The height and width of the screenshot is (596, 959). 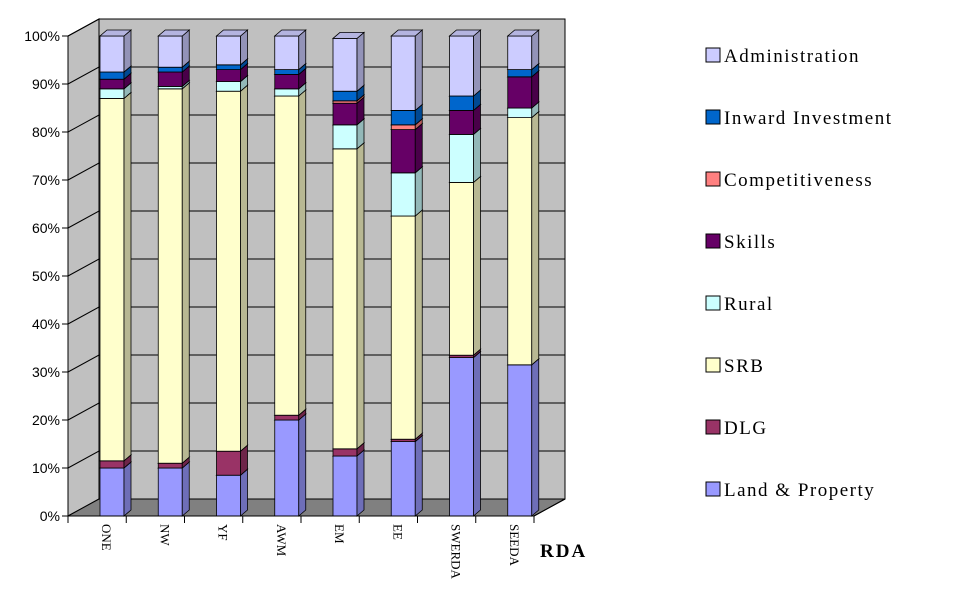 I want to click on x-category-label: SEEDA, so click(x=514, y=545).